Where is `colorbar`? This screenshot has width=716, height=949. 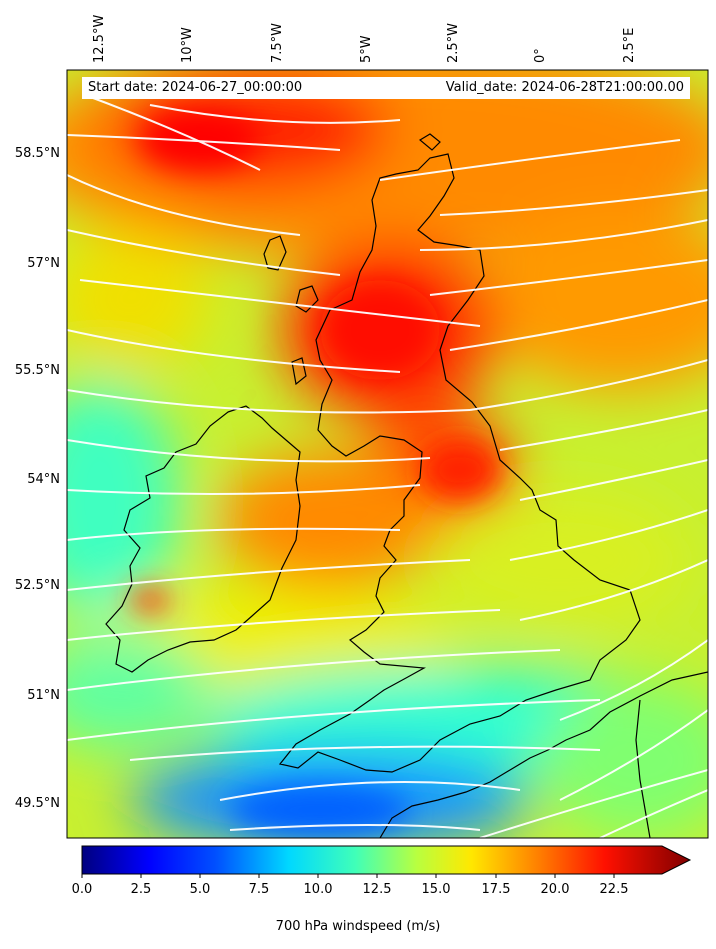
colorbar is located at coordinates (386, 861).